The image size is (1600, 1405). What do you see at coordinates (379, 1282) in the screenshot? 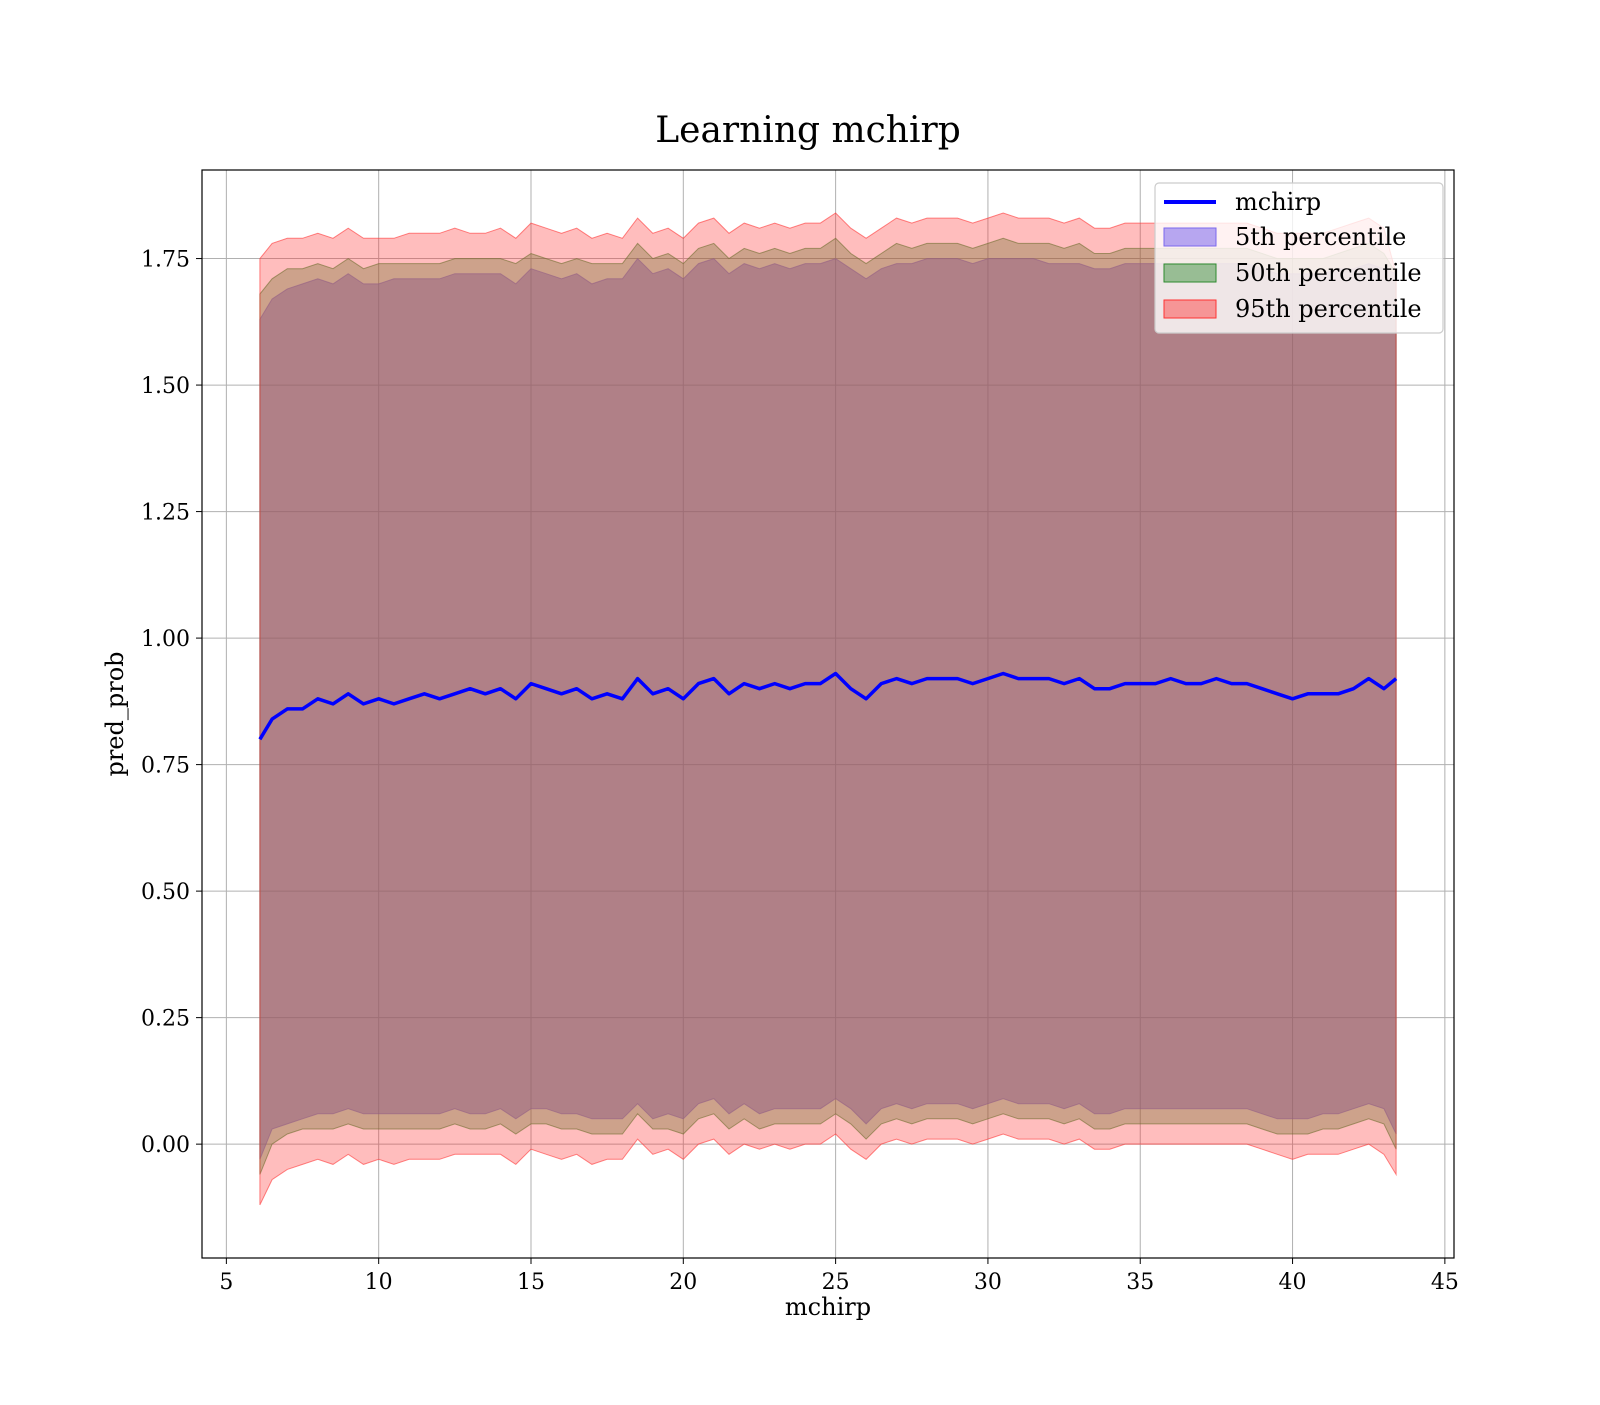
I see `x-tick-label: 10` at bounding box center [379, 1282].